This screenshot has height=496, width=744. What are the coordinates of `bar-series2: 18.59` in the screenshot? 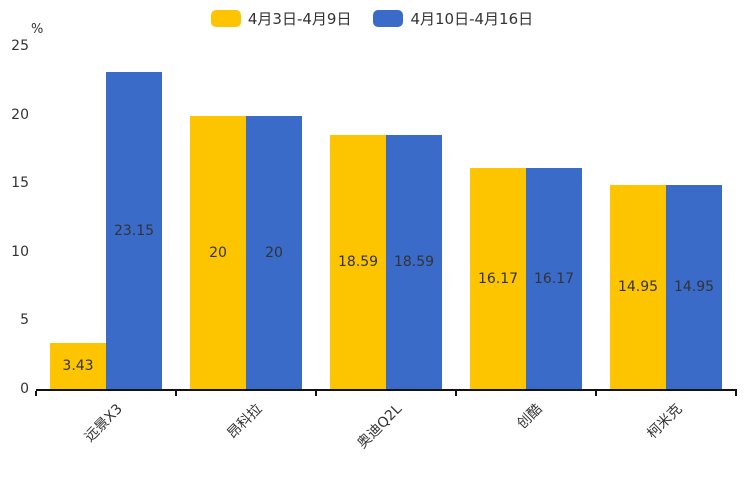 It's located at (414, 262).